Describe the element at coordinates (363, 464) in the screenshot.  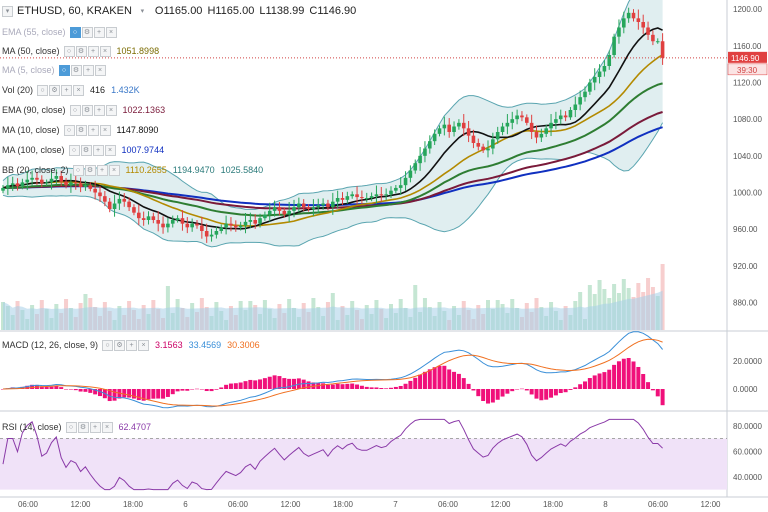
I see `rsi-band-fill` at that location.